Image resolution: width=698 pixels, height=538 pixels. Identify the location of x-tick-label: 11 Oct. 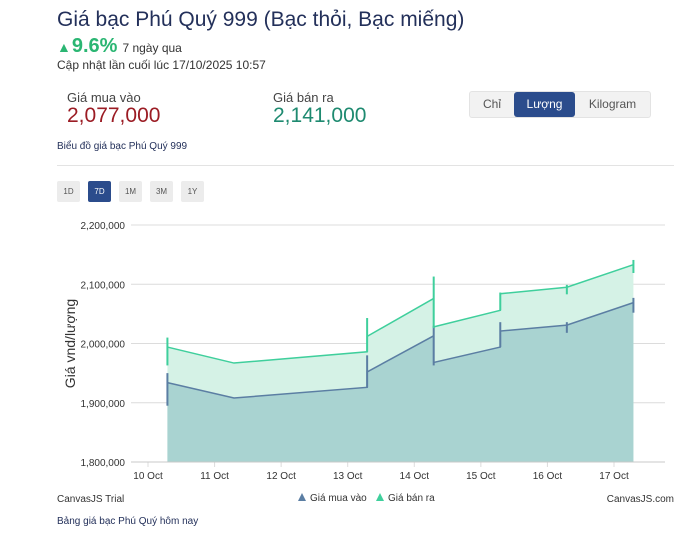
(214, 476).